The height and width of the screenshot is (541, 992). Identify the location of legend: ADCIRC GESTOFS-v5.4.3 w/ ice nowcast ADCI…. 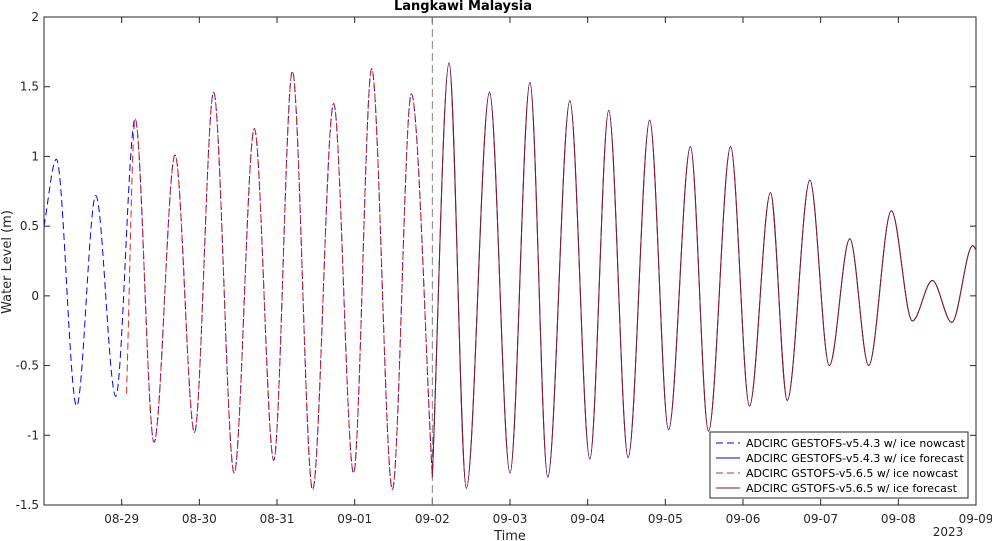
(839, 465).